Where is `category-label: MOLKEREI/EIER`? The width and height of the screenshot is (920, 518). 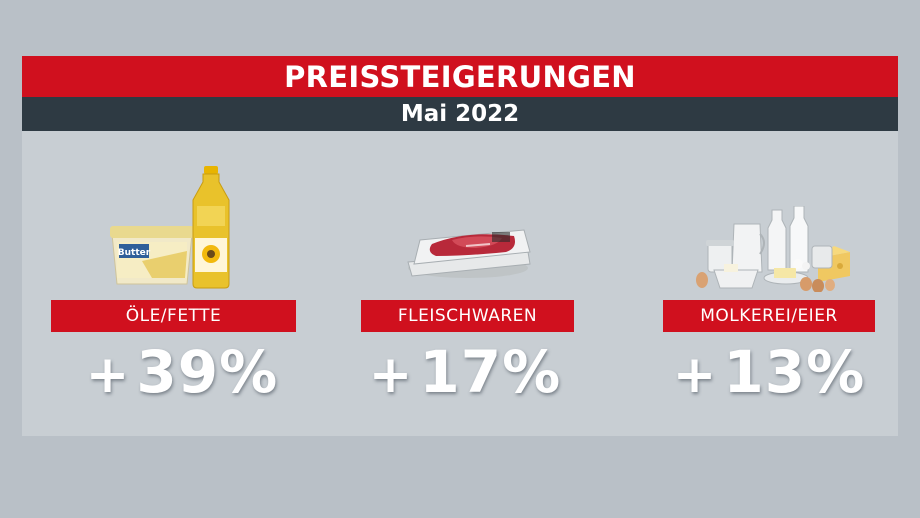 category-label: MOLKEREI/EIER is located at coordinates (769, 316).